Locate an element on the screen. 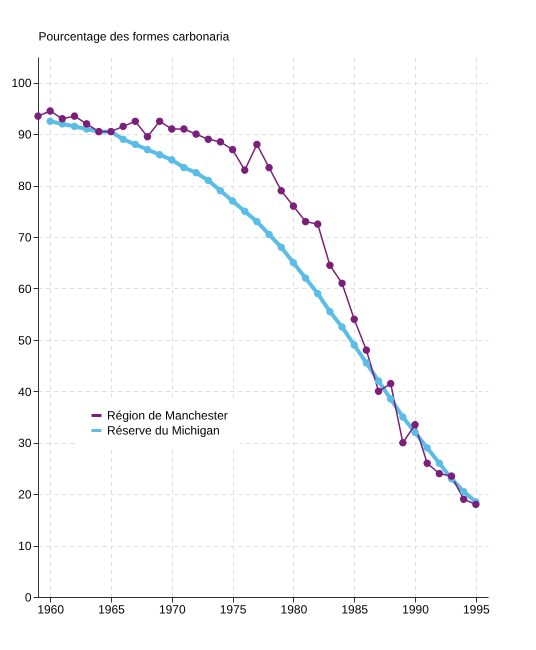 The height and width of the screenshot is (650, 536). y-tick-label: 0 is located at coordinates (28, 597).